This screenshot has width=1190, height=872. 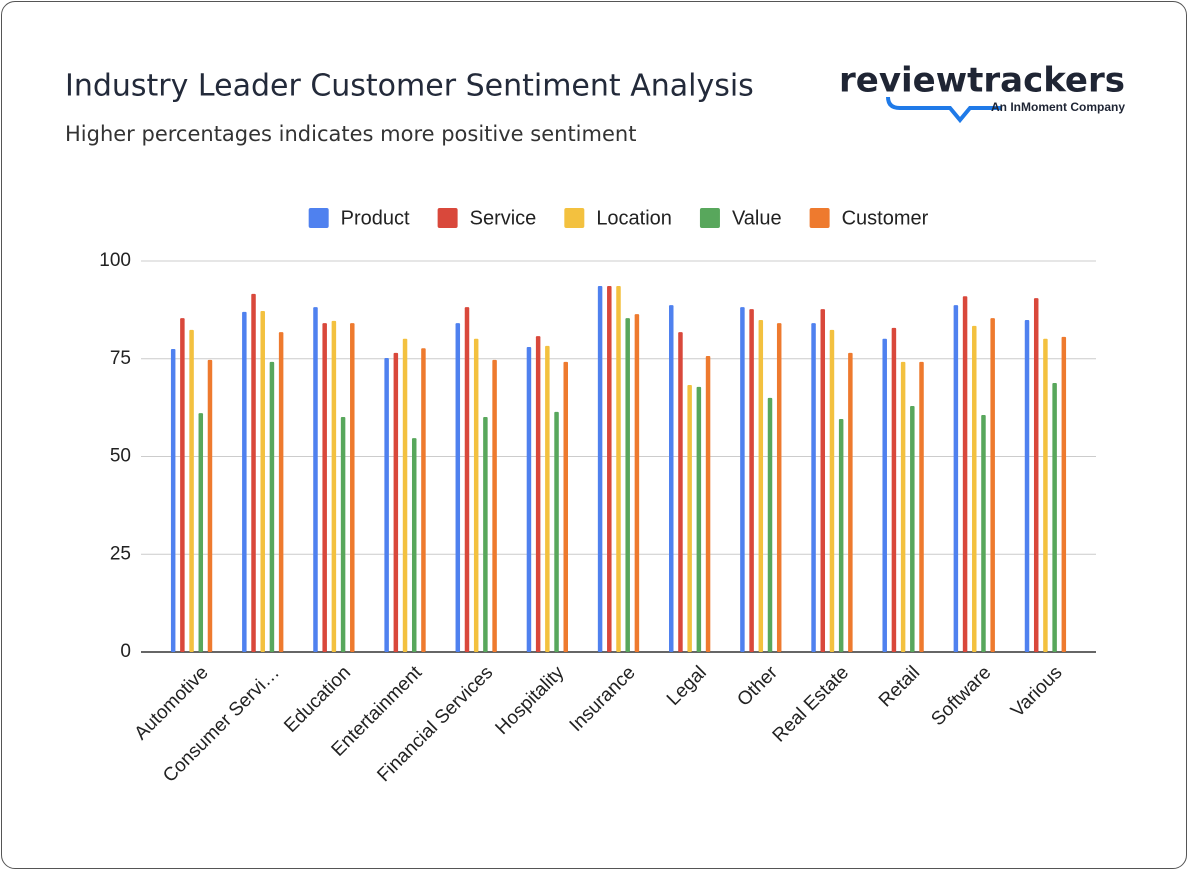 What do you see at coordinates (1058, 107) in the screenshot?
I see `brand-tagline: An InMoment Company` at bounding box center [1058, 107].